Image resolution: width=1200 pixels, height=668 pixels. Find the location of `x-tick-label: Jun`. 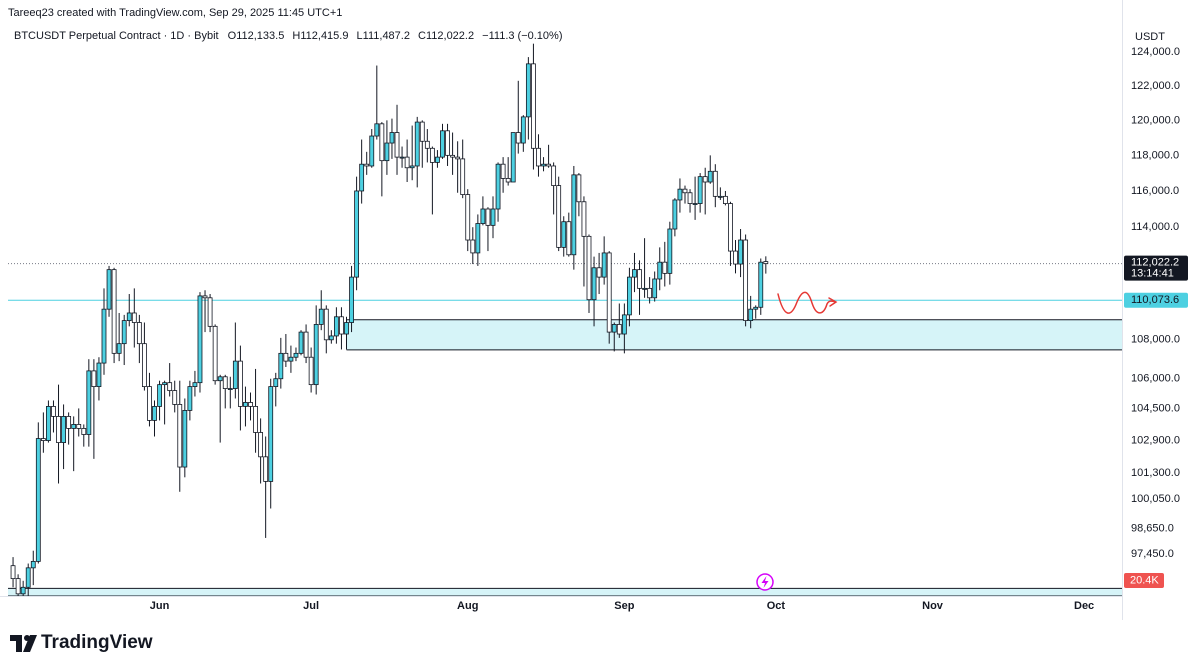

x-tick-label: Jun is located at coordinates (160, 606).